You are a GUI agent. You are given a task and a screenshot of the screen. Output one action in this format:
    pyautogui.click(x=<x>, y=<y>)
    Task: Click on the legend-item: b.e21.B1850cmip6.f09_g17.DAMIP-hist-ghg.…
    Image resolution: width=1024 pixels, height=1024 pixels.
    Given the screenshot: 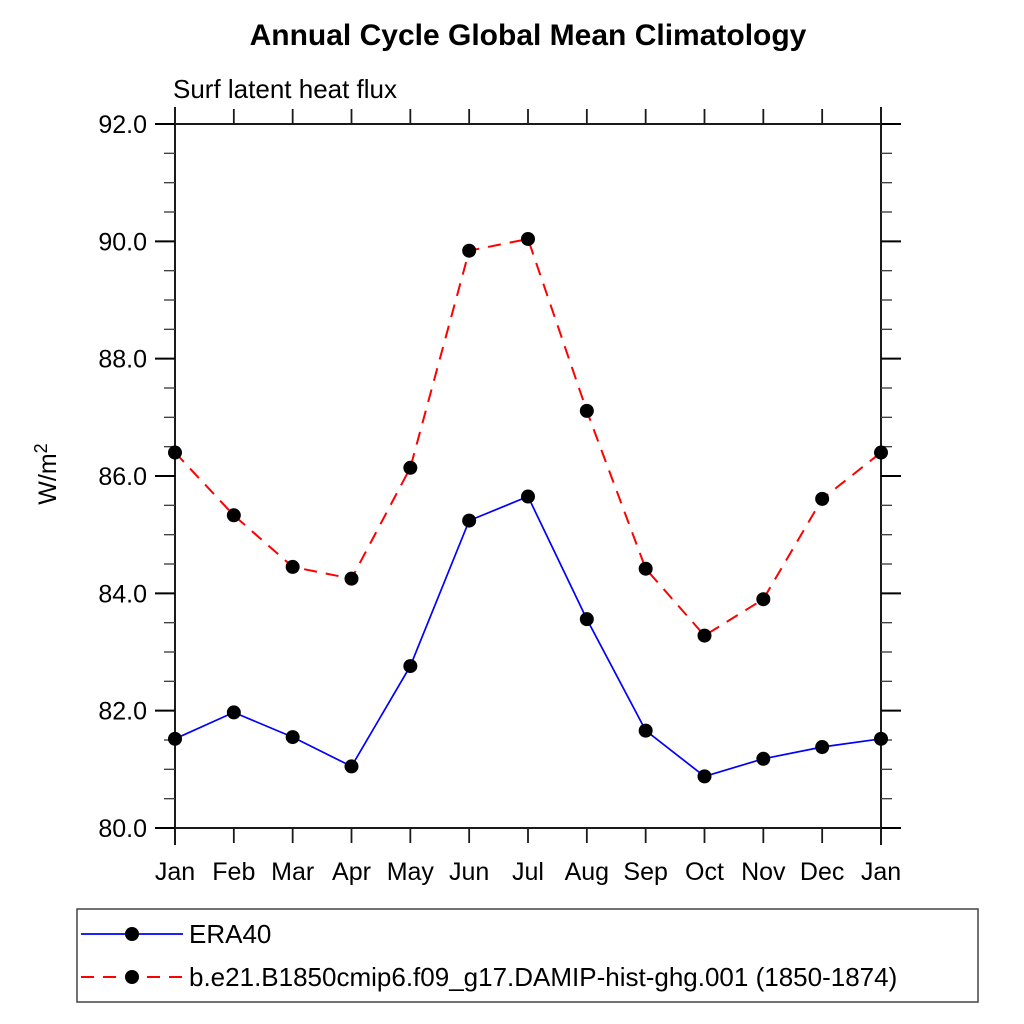 What is the action you would take?
    pyautogui.click(x=489, y=977)
    